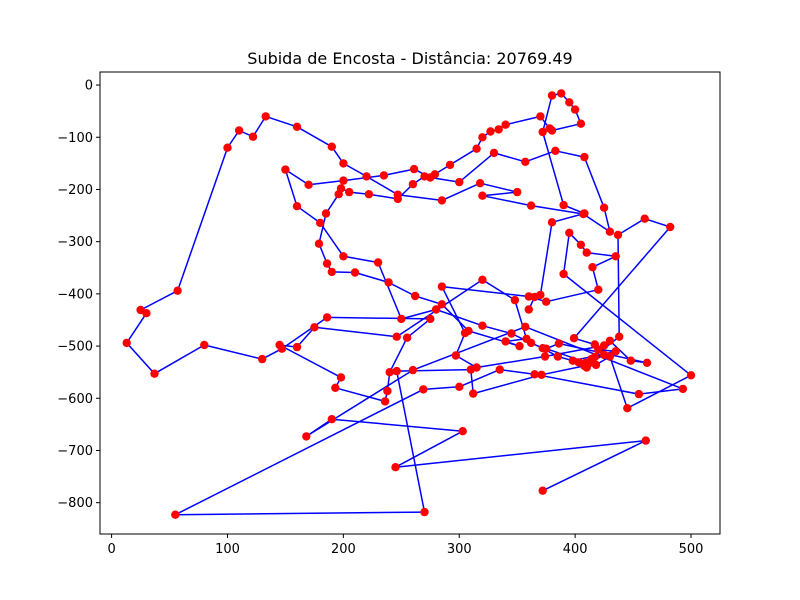 The image size is (800, 600). Describe the element at coordinates (75, 451) in the screenshot. I see `y-tick-label: −700` at that location.